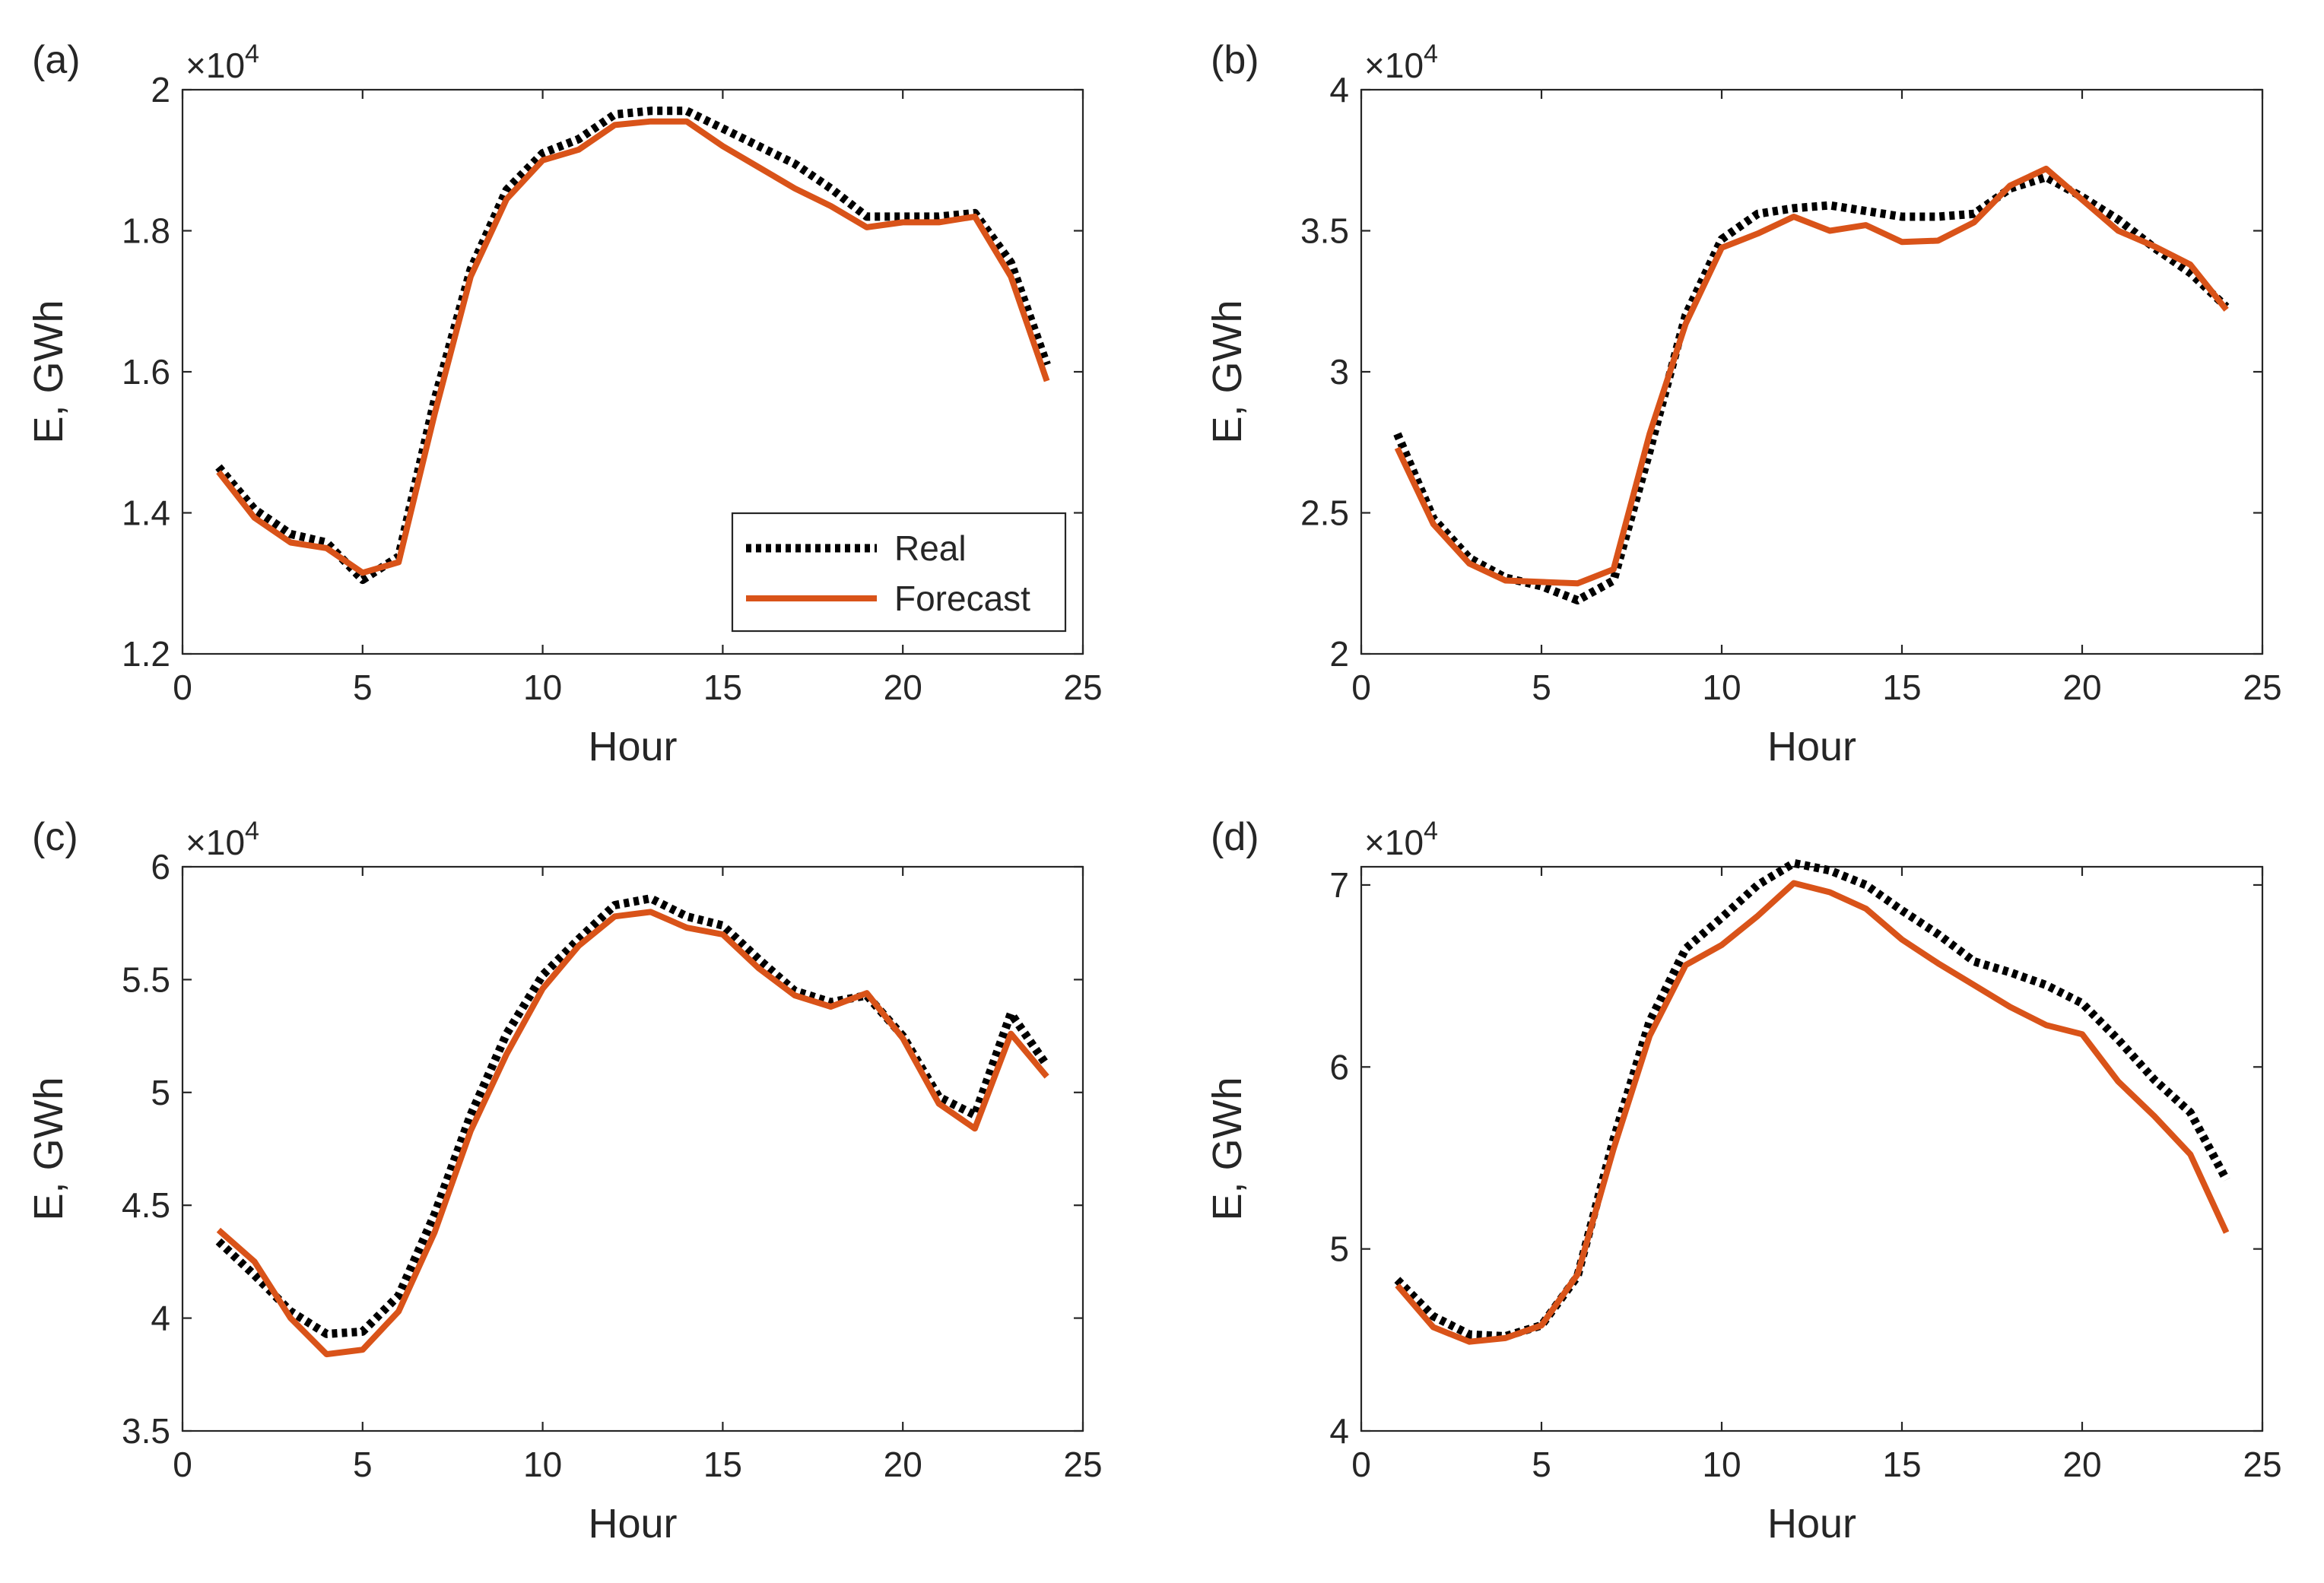 The image size is (2324, 1583). I want to click on y-tick-label: 4.5, so click(146, 1205).